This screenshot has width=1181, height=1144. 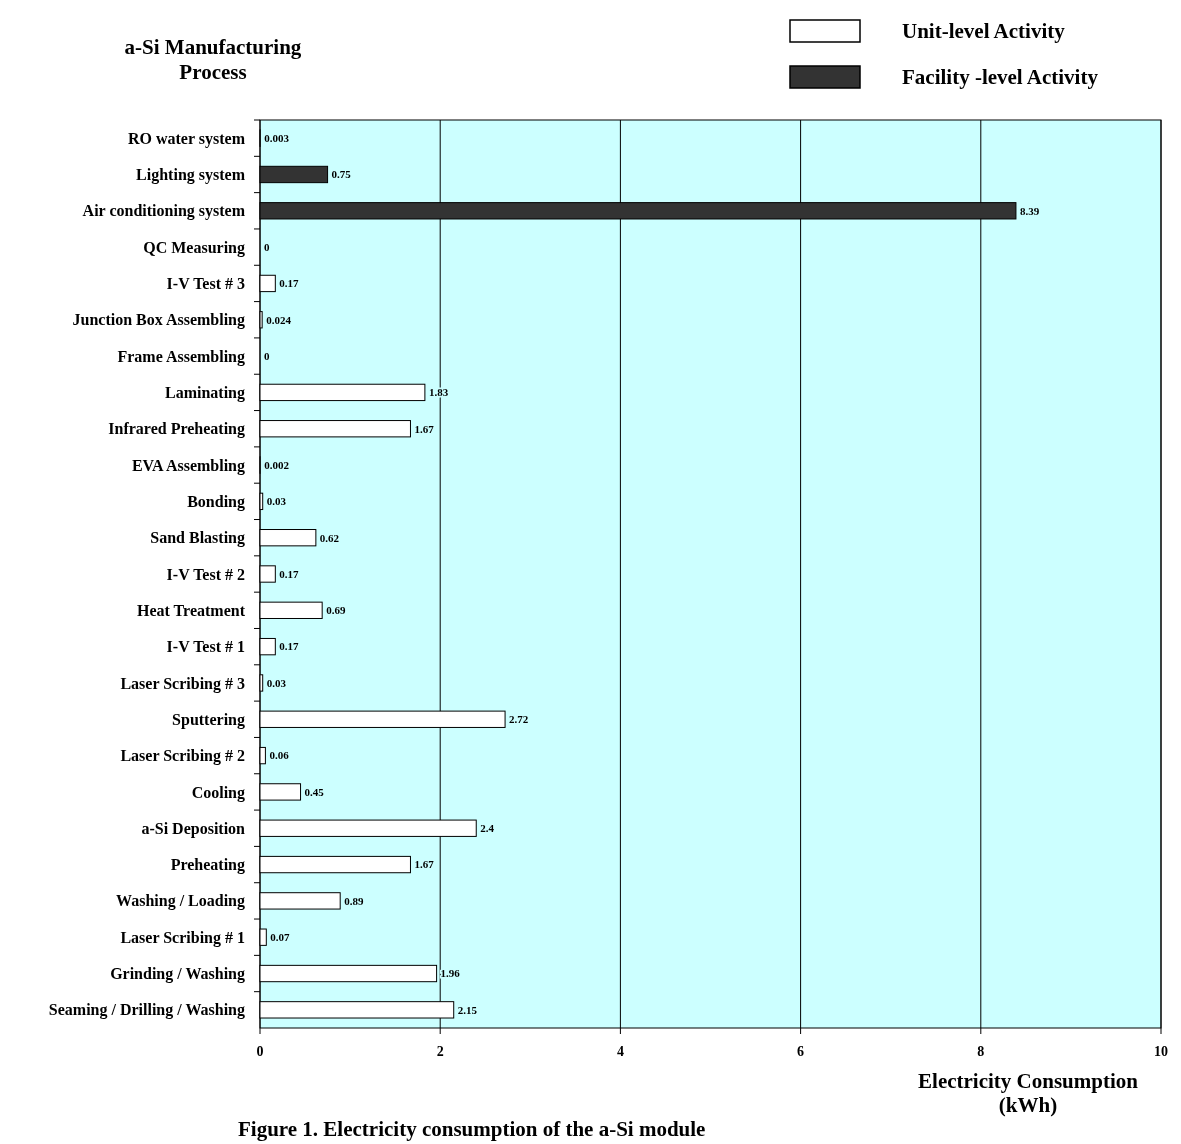 I want to click on y-tick-label: Frame Assembling, so click(x=181, y=356).